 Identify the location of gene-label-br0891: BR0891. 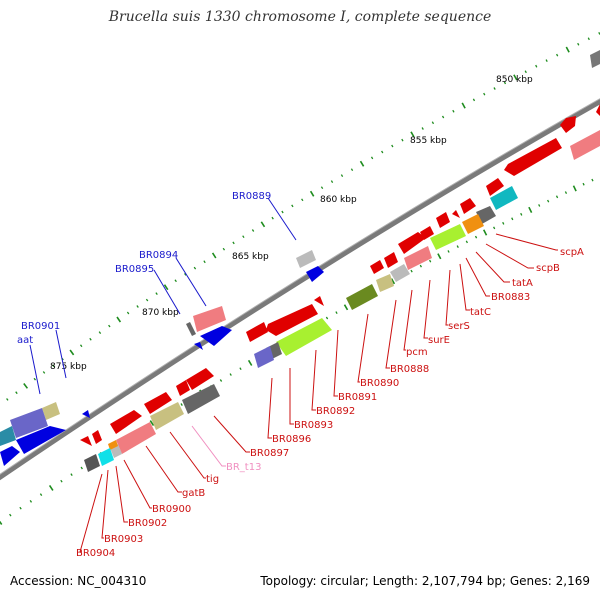
(357, 397).